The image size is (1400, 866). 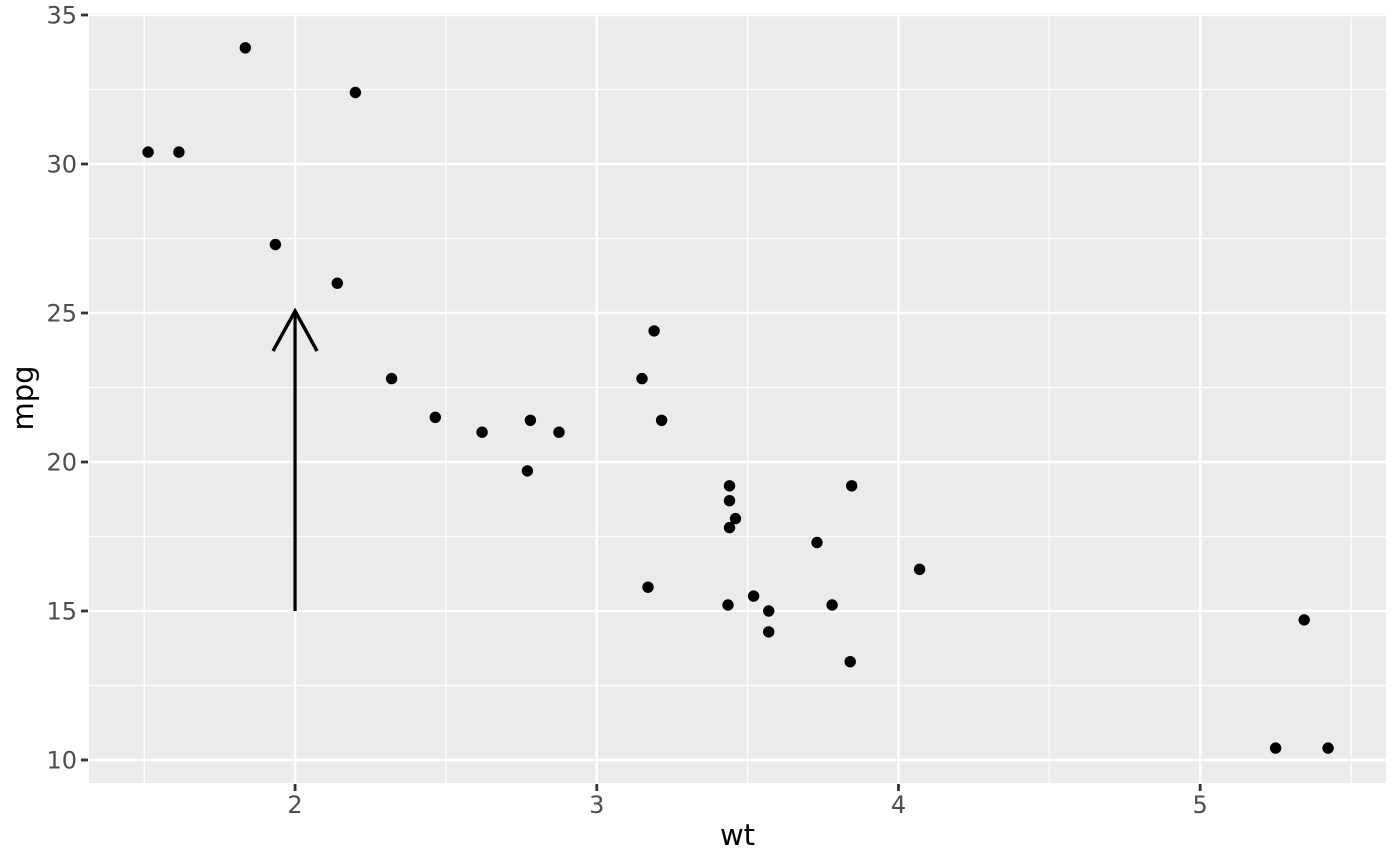 I want to click on x-axis-tick-label: 5, so click(x=1200, y=805).